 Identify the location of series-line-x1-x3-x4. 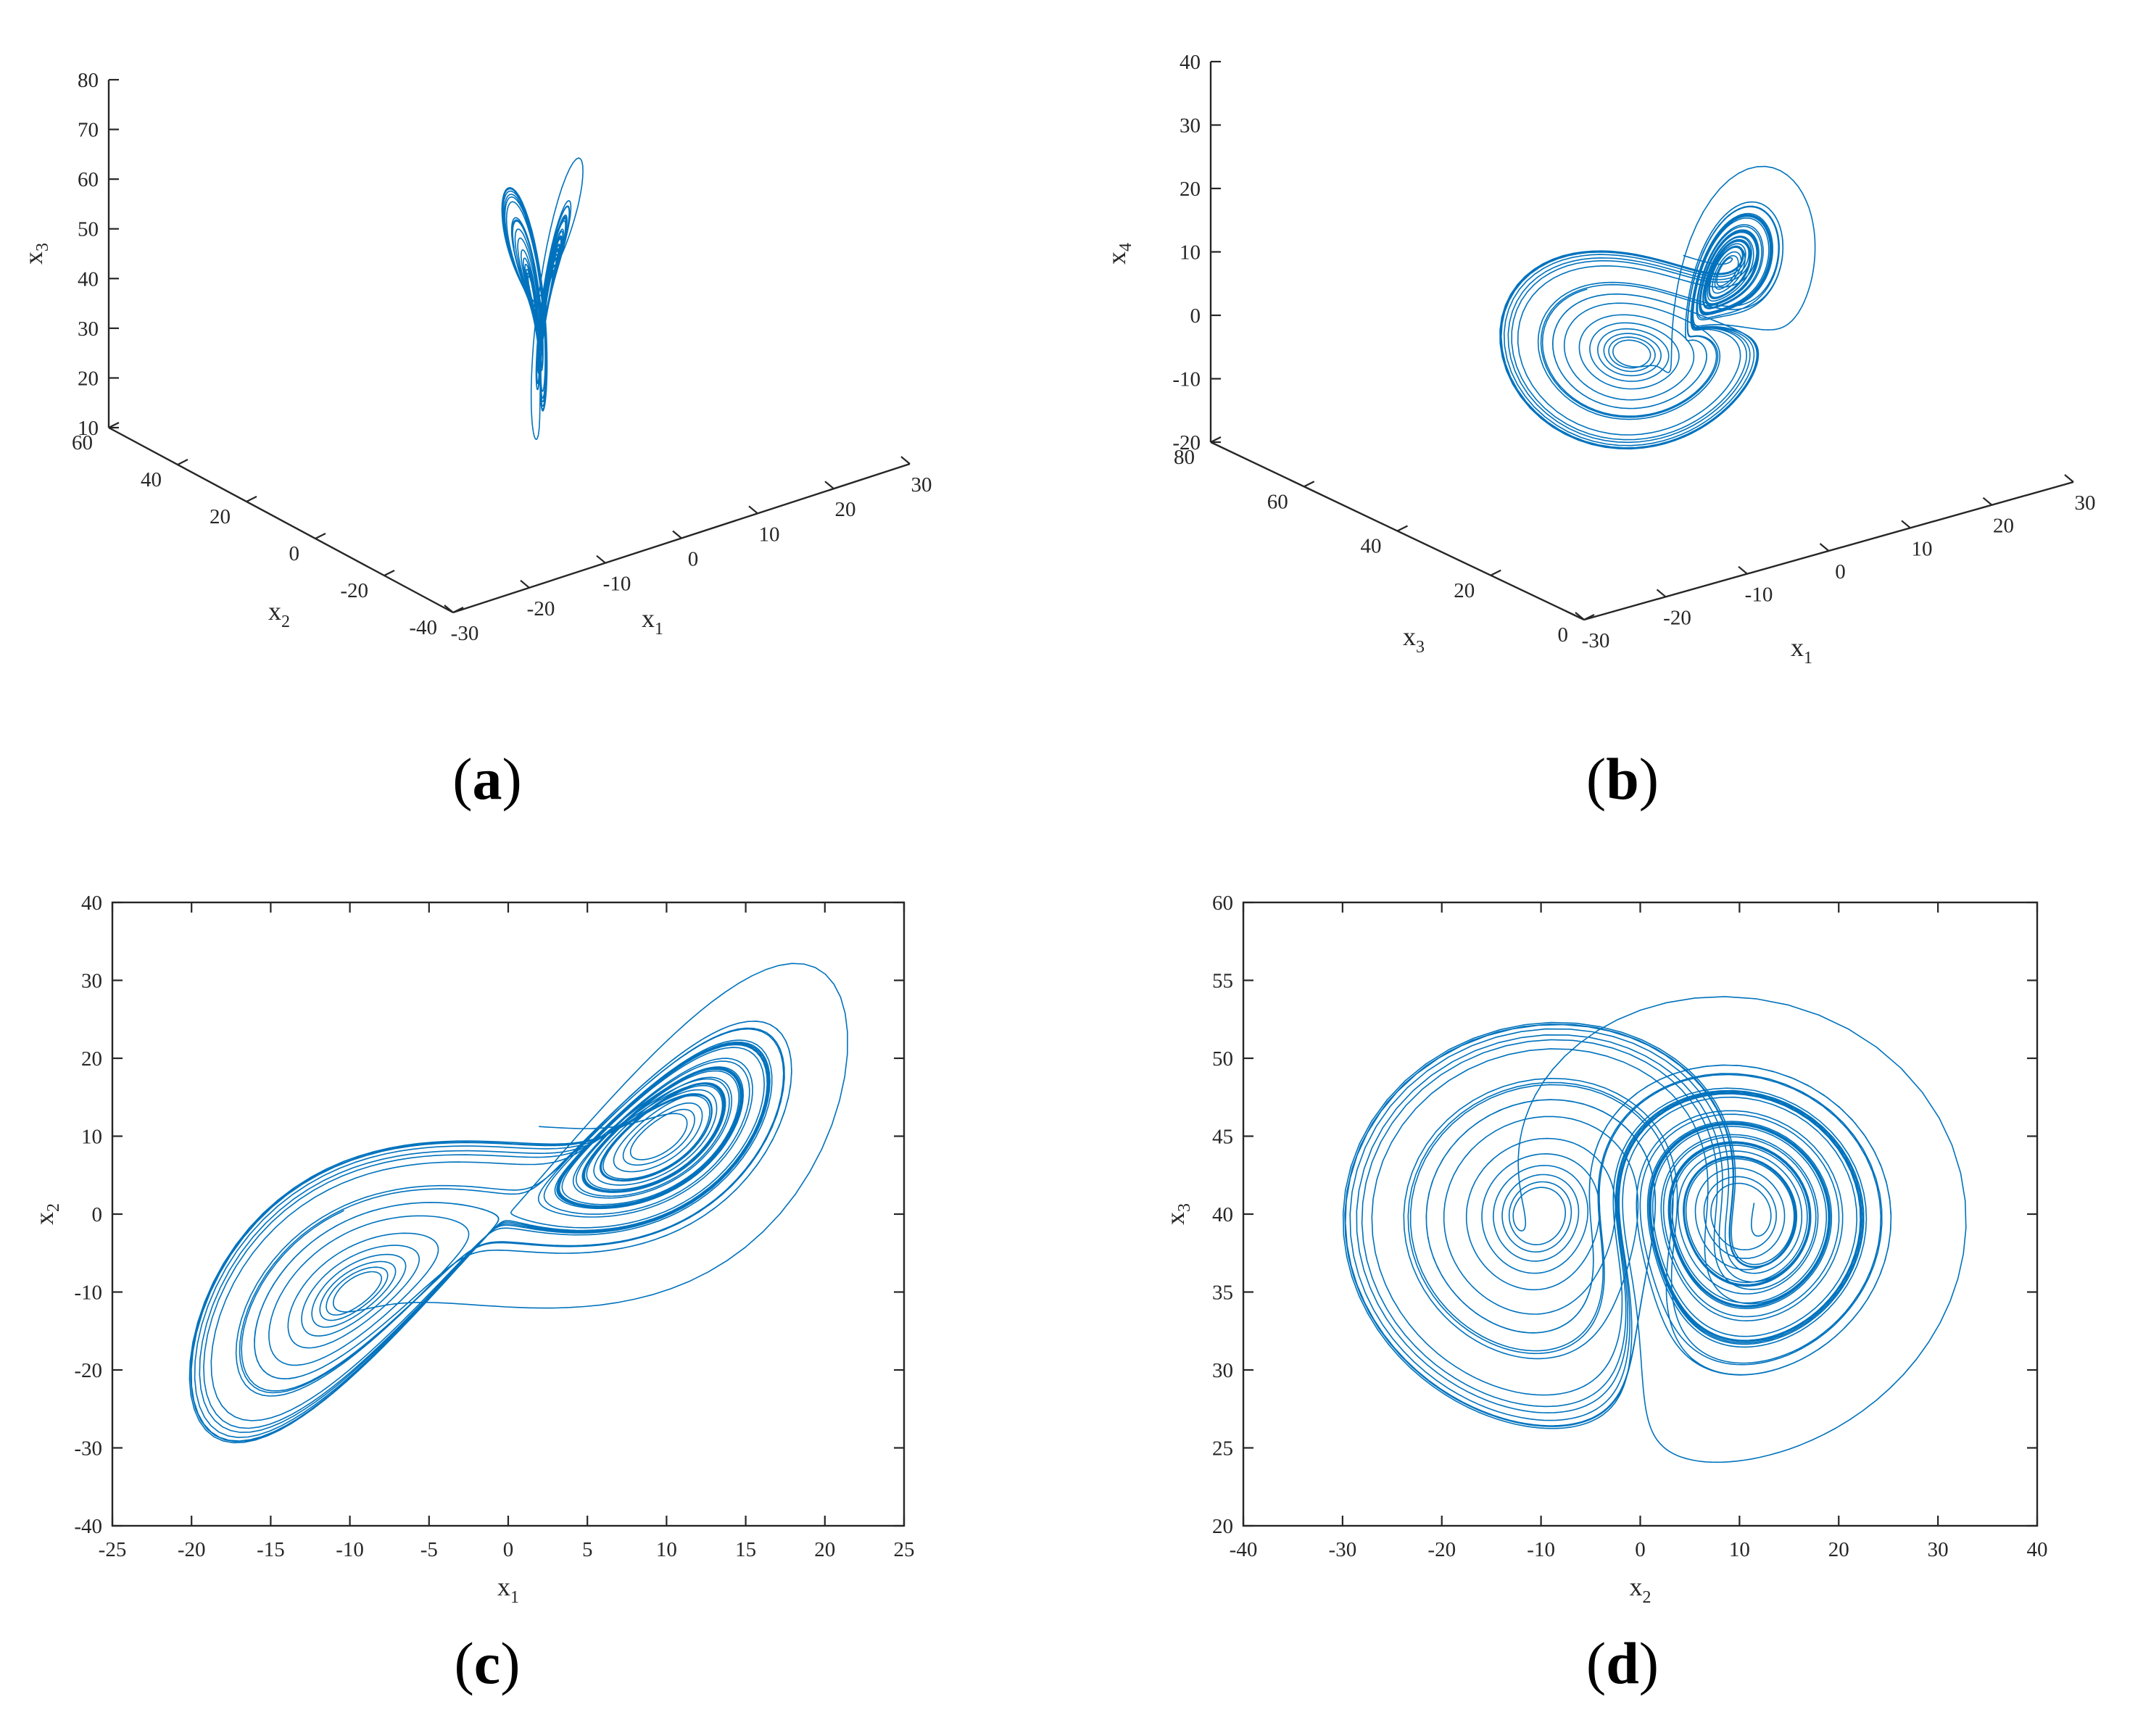
(1657, 307).